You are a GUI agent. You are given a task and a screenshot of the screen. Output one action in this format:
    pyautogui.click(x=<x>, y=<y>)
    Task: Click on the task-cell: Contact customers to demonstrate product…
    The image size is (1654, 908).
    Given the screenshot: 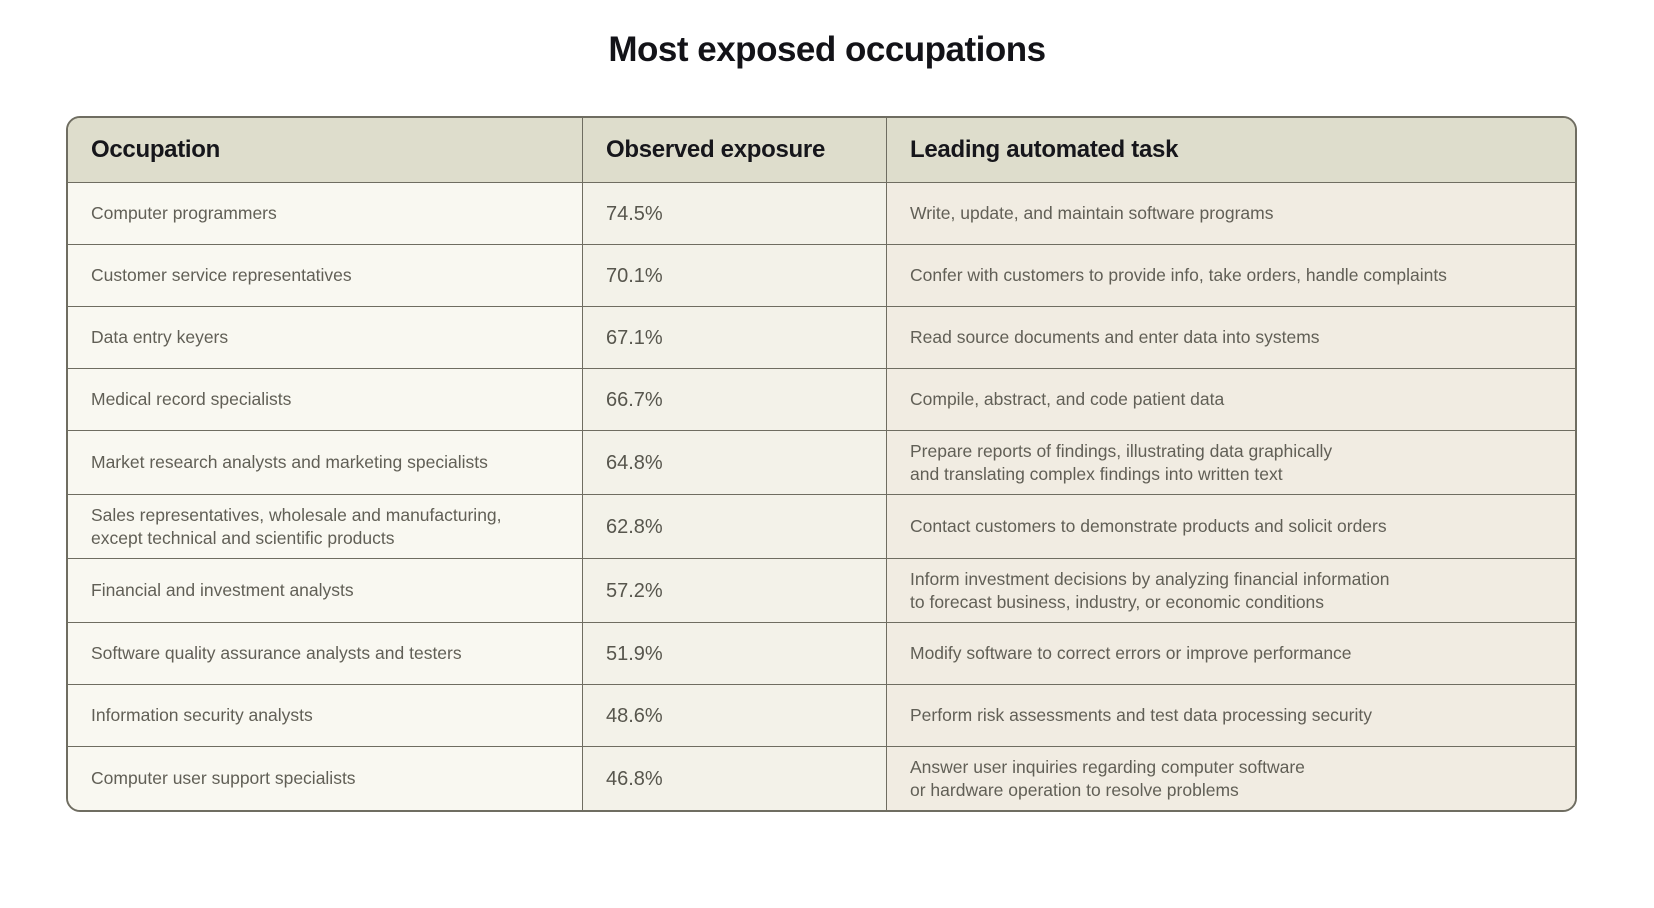 What is the action you would take?
    pyautogui.click(x=1230, y=526)
    